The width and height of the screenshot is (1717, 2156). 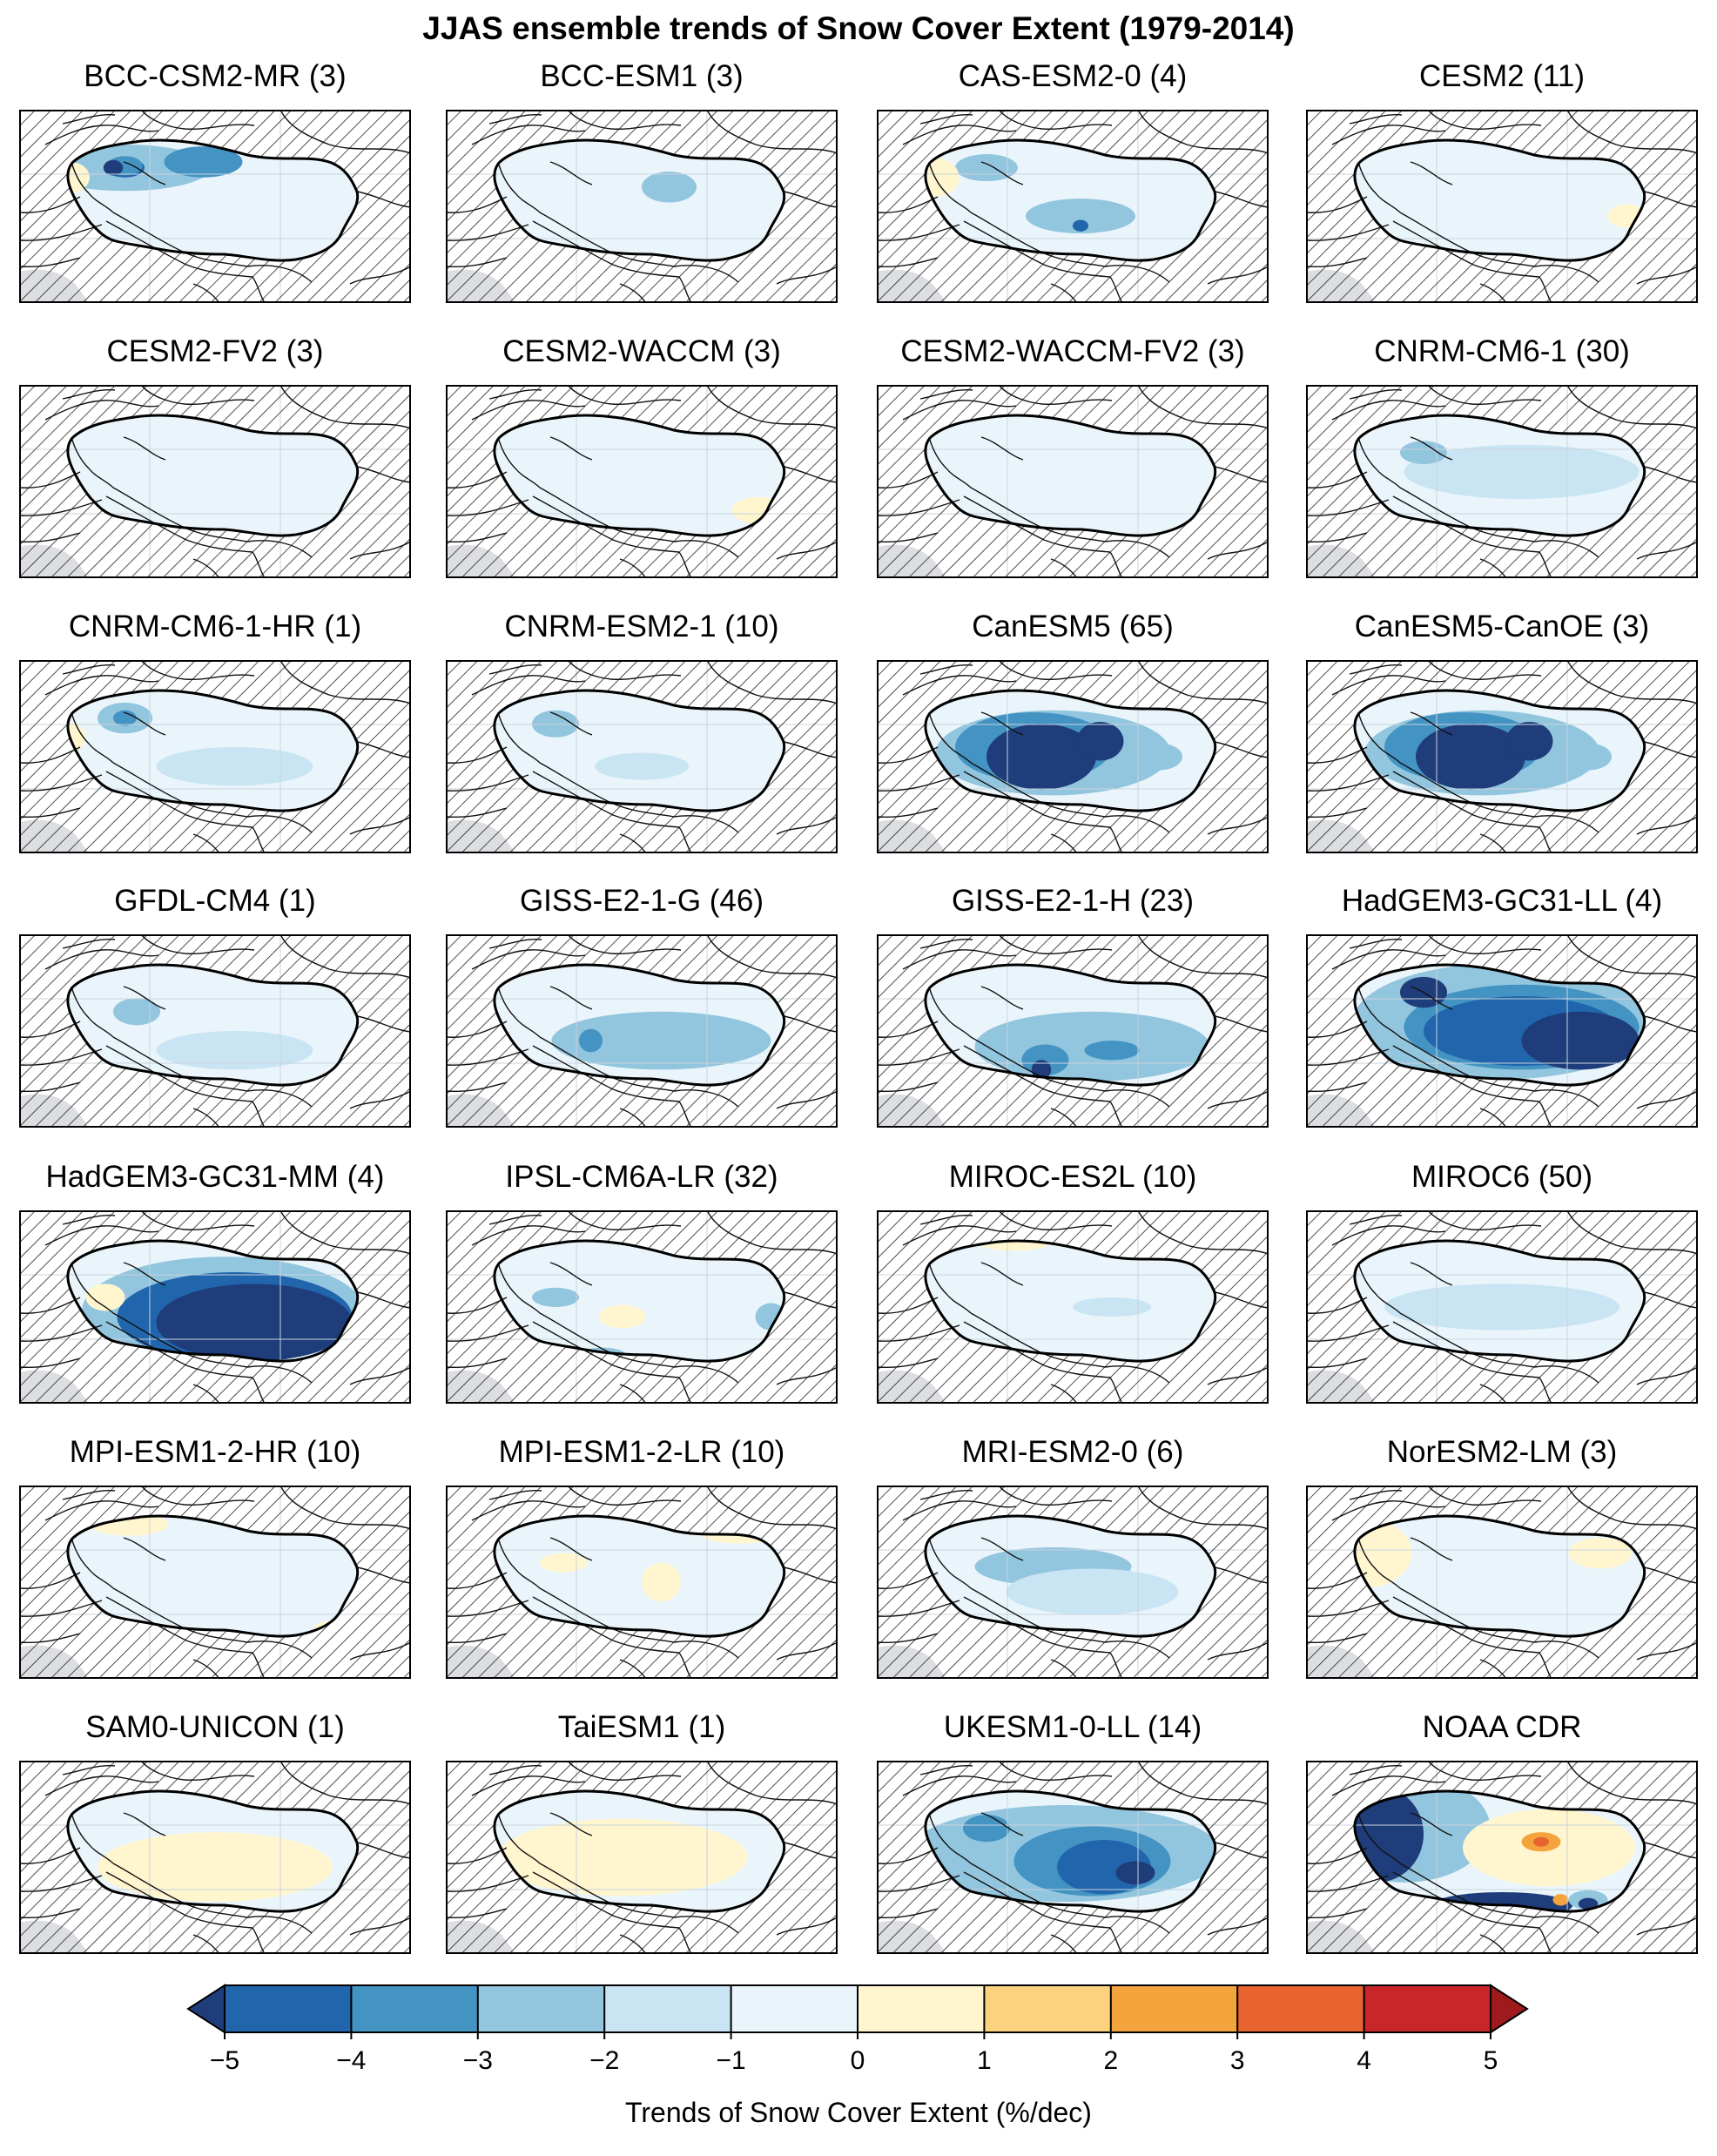 What do you see at coordinates (1072, 351) in the screenshot?
I see `panel-title: CESM2-WACCM-FV2 (3)` at bounding box center [1072, 351].